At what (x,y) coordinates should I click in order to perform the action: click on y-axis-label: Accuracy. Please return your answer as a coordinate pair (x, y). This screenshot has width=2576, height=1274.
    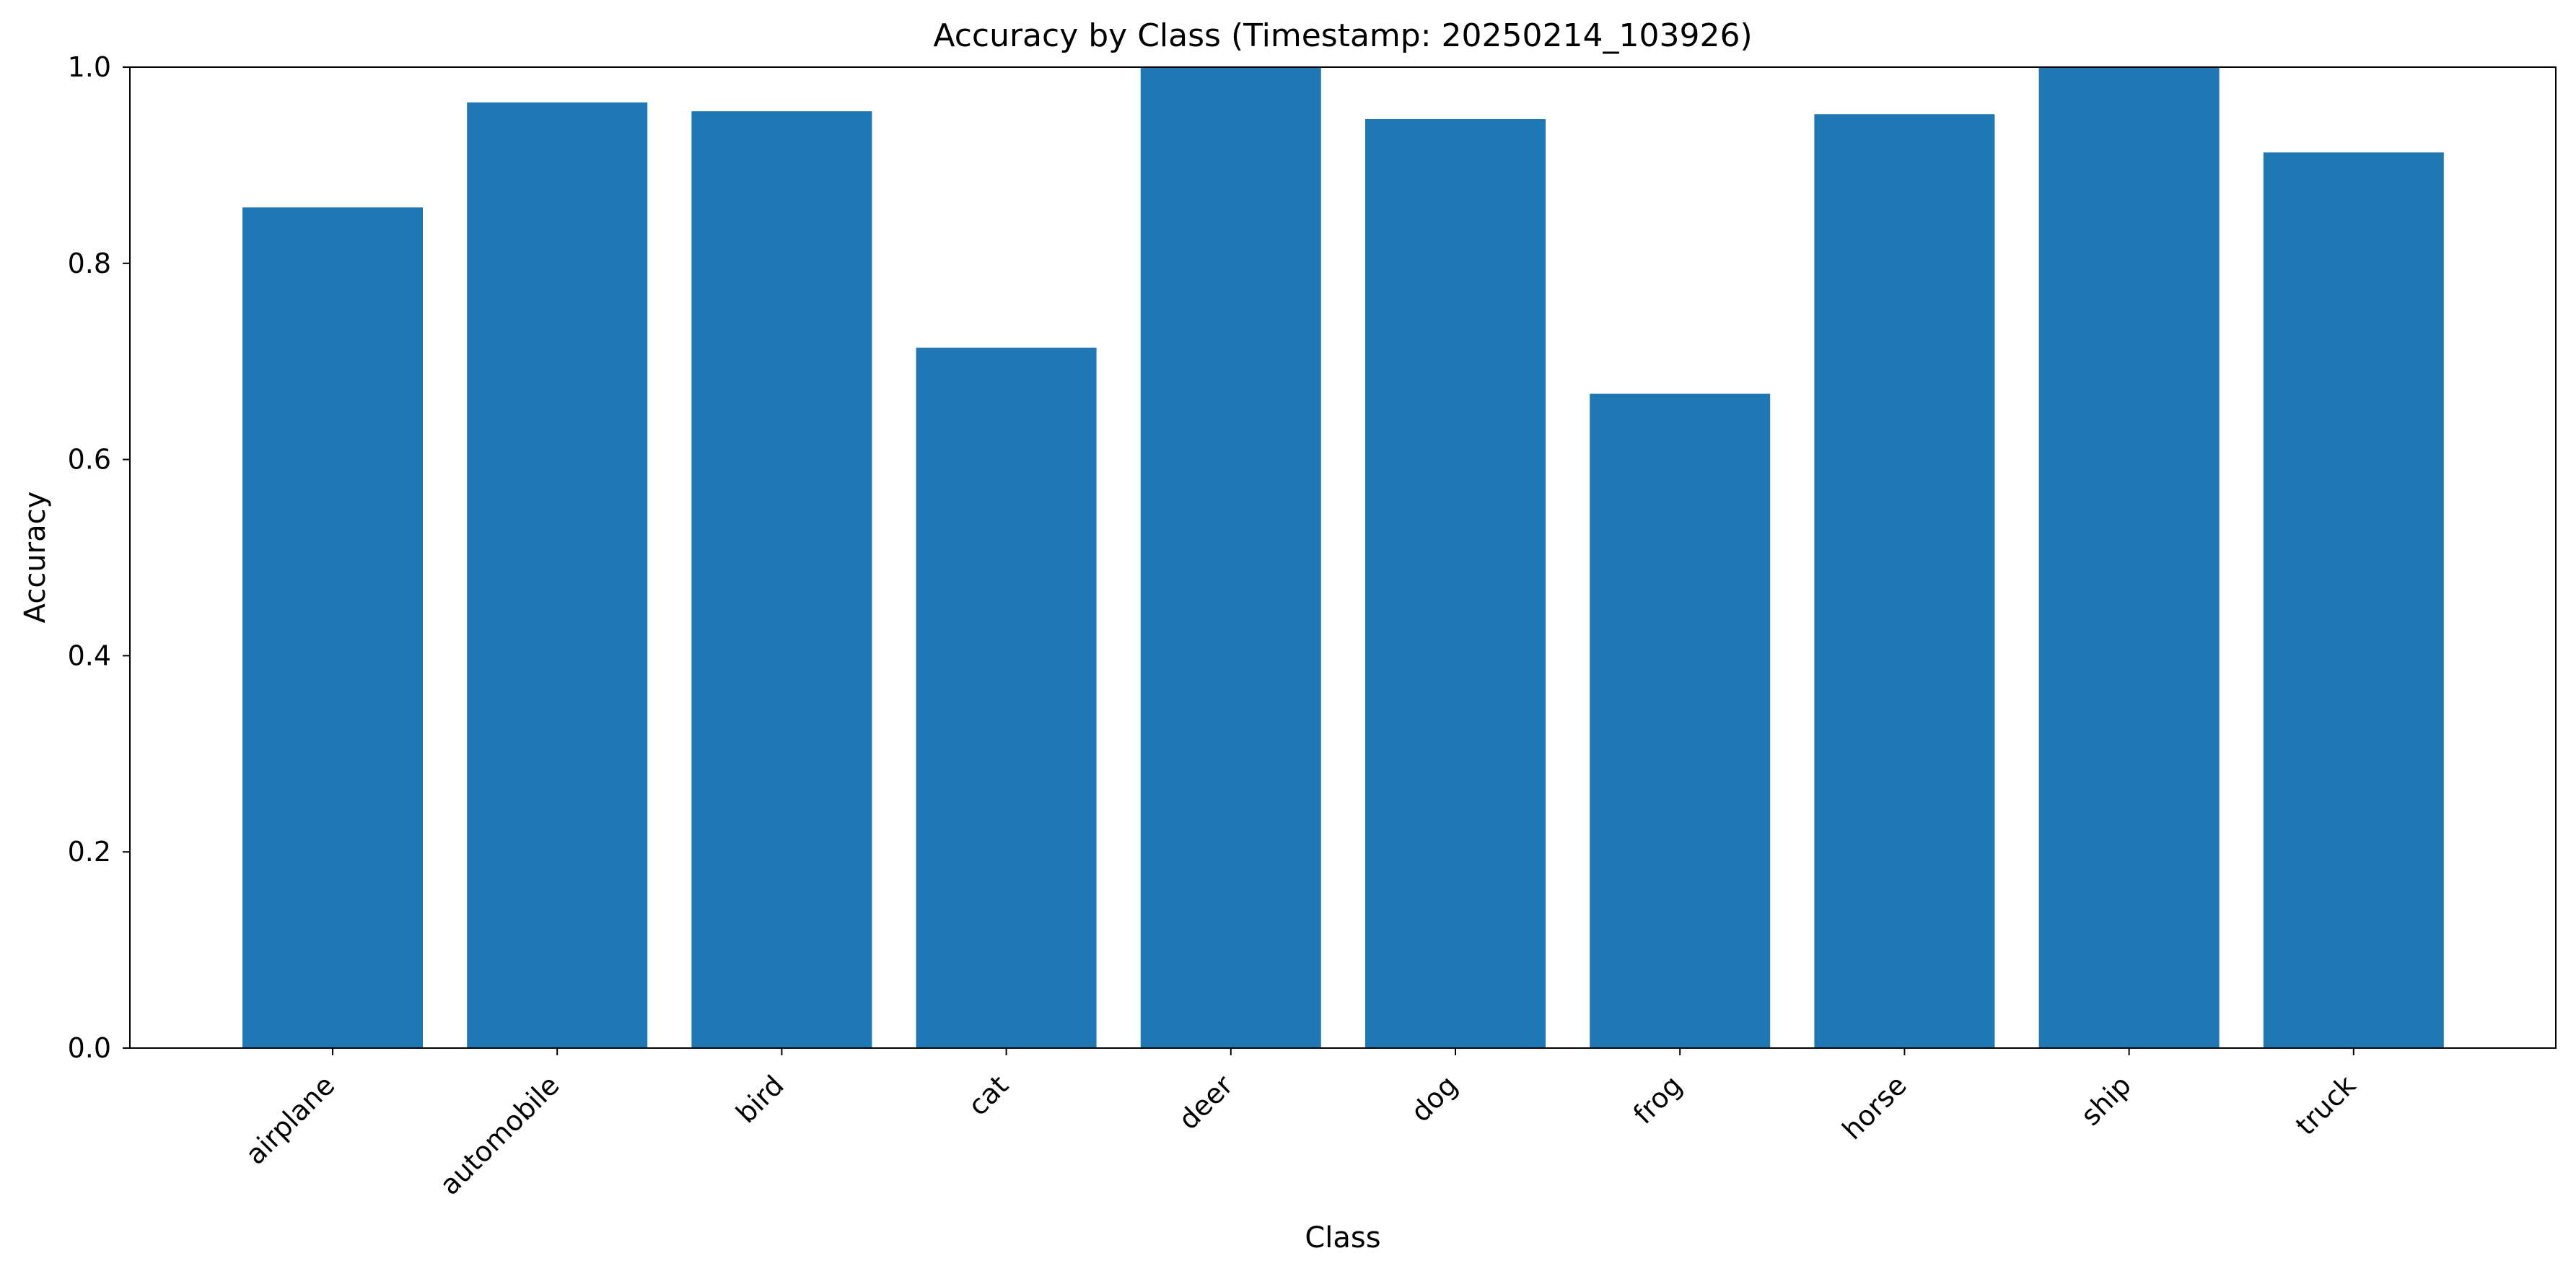
    Looking at the image, I should click on (35, 558).